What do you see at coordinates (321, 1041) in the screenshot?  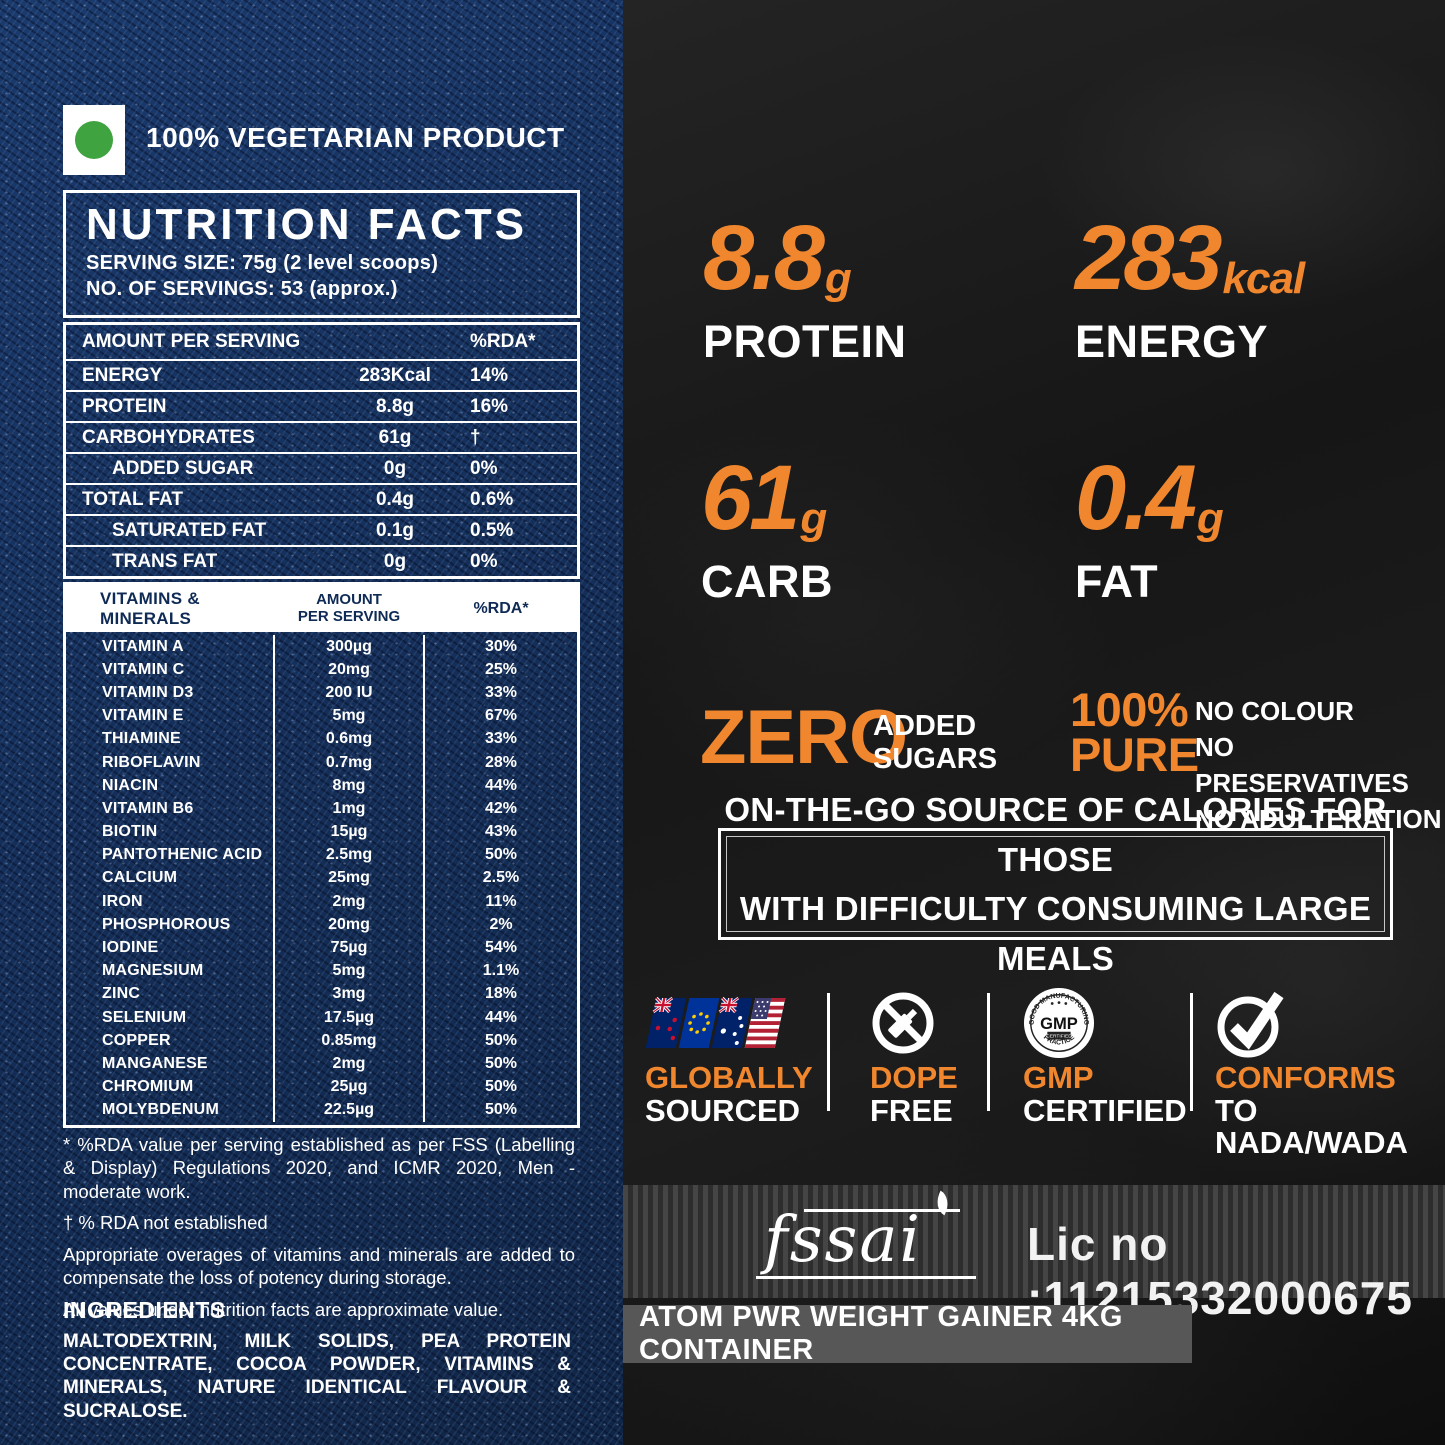 I see `table-row: COPPER 0.85mg 50%` at bounding box center [321, 1041].